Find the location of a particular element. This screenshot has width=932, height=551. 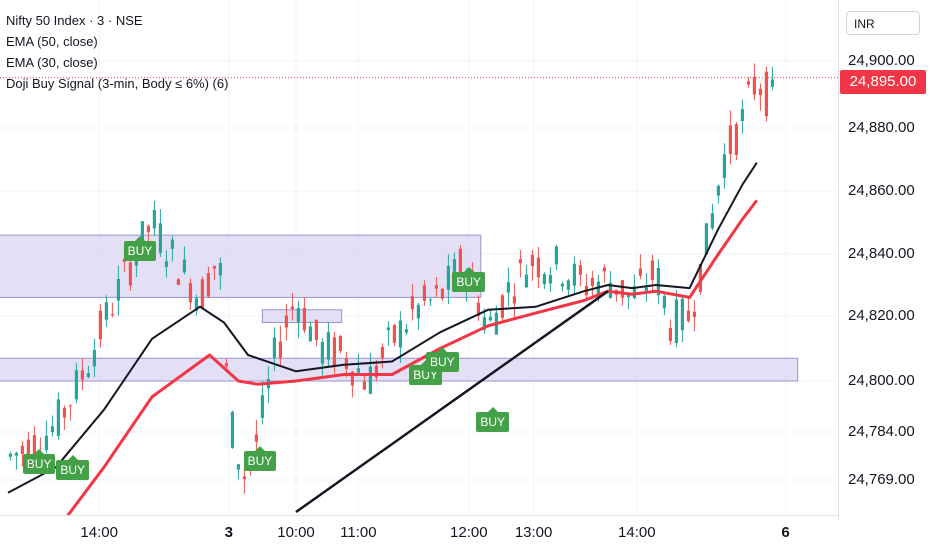

indicator-legend: Doji Buy Signal (3-min, Body ≤ 6%) (6) is located at coordinates (117, 83).